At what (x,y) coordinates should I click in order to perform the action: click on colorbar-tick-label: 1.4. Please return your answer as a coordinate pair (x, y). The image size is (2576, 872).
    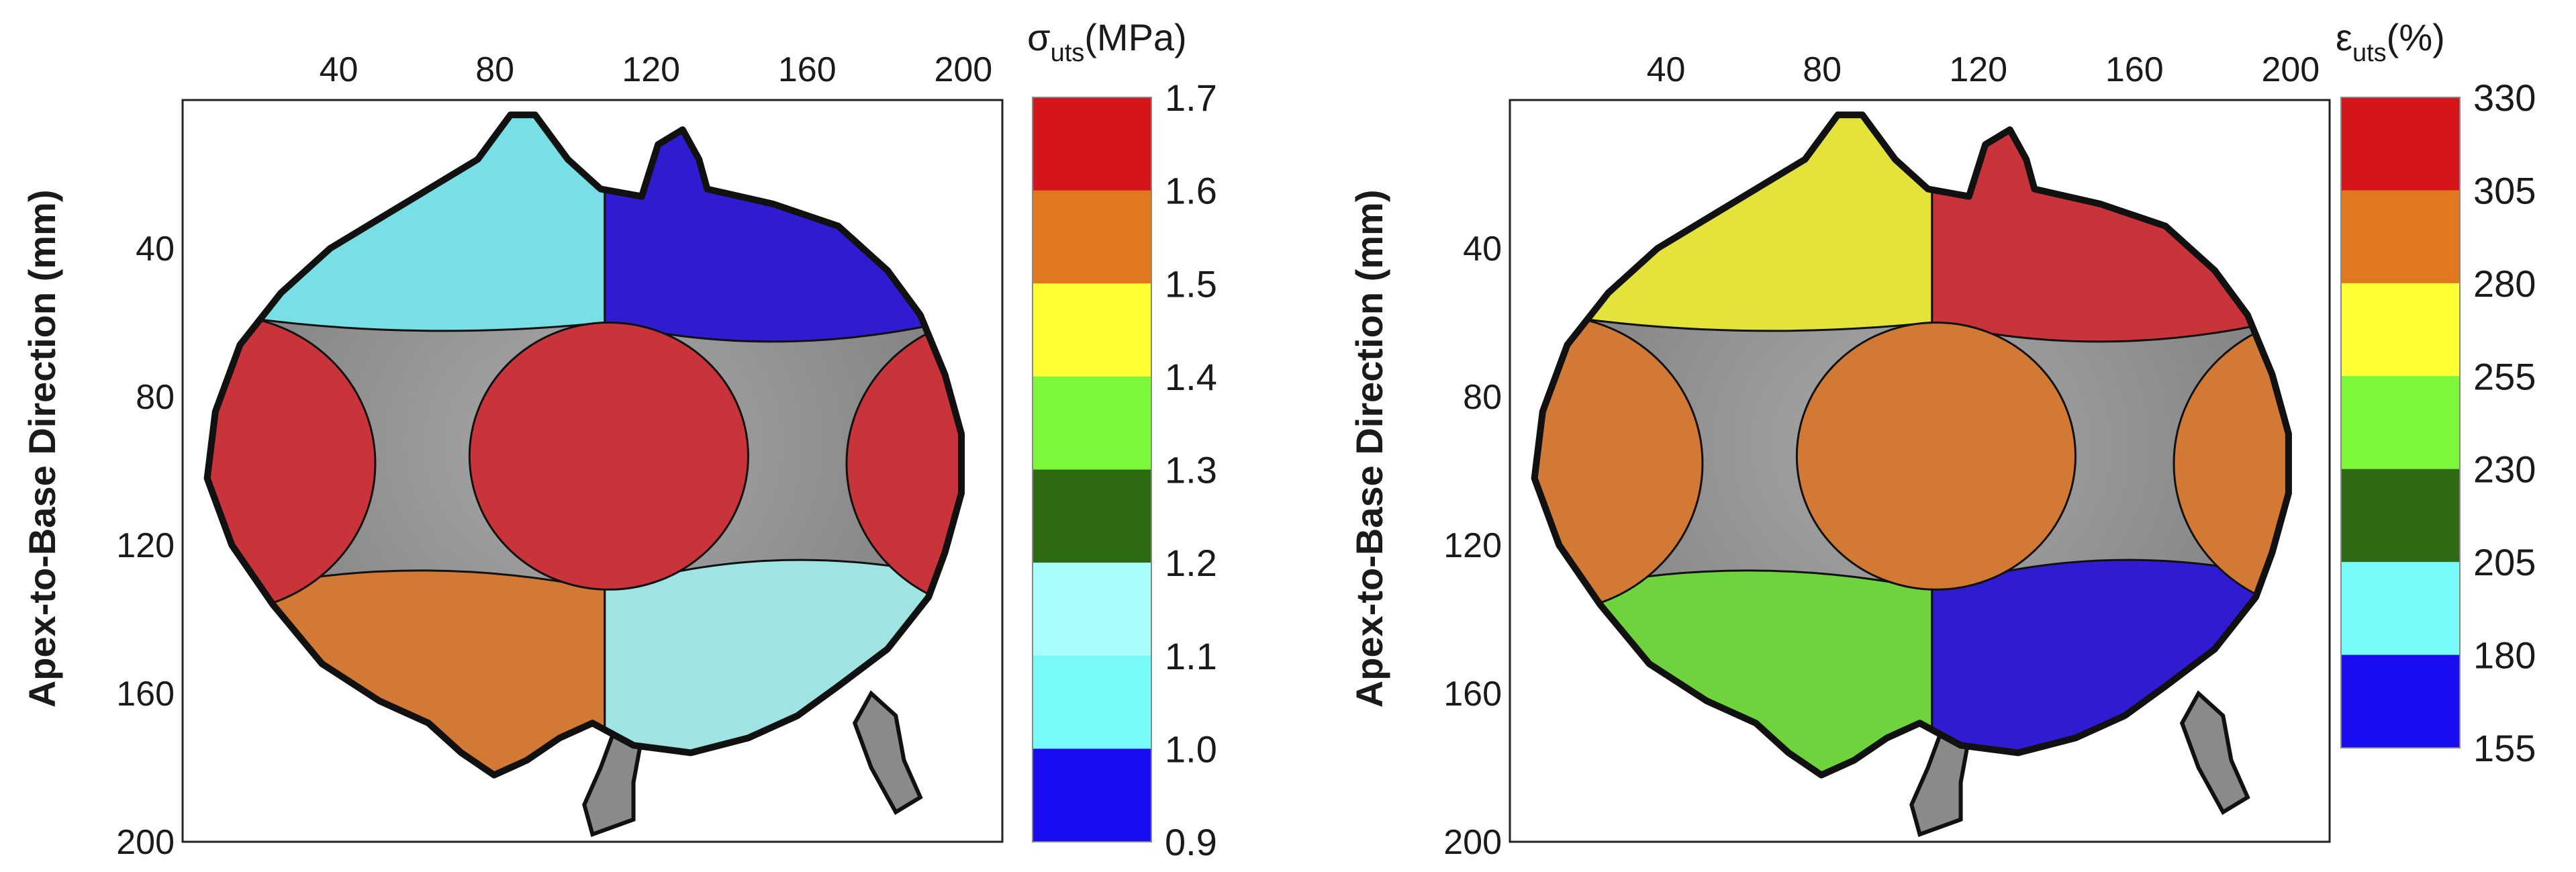
    Looking at the image, I should click on (1191, 377).